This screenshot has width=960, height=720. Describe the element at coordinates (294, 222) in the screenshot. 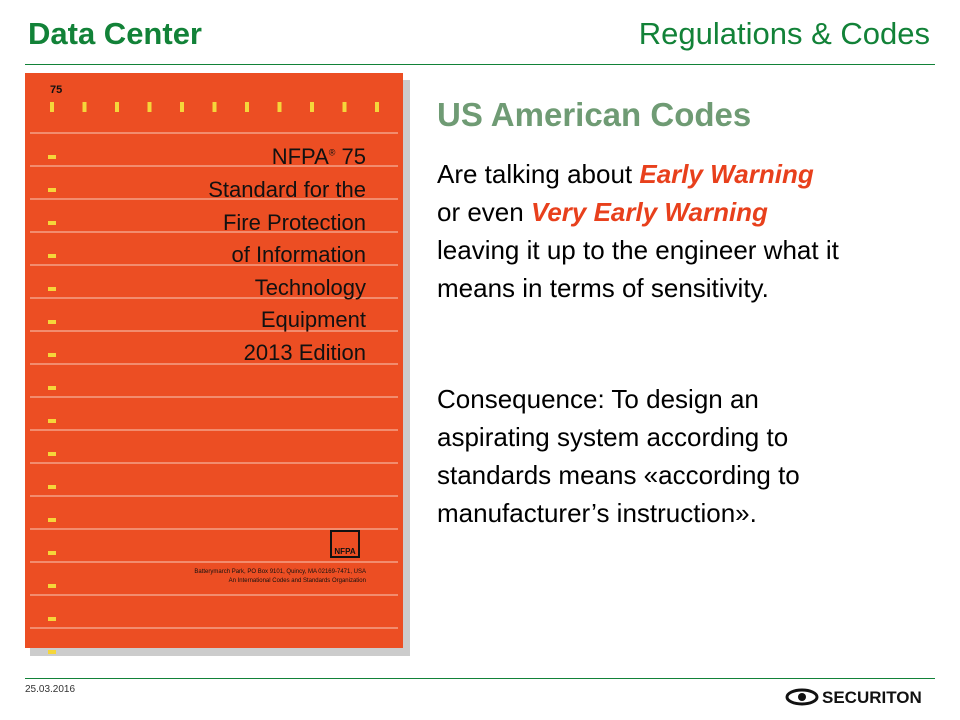

I see `cover-title-line: Fire Protection` at that location.